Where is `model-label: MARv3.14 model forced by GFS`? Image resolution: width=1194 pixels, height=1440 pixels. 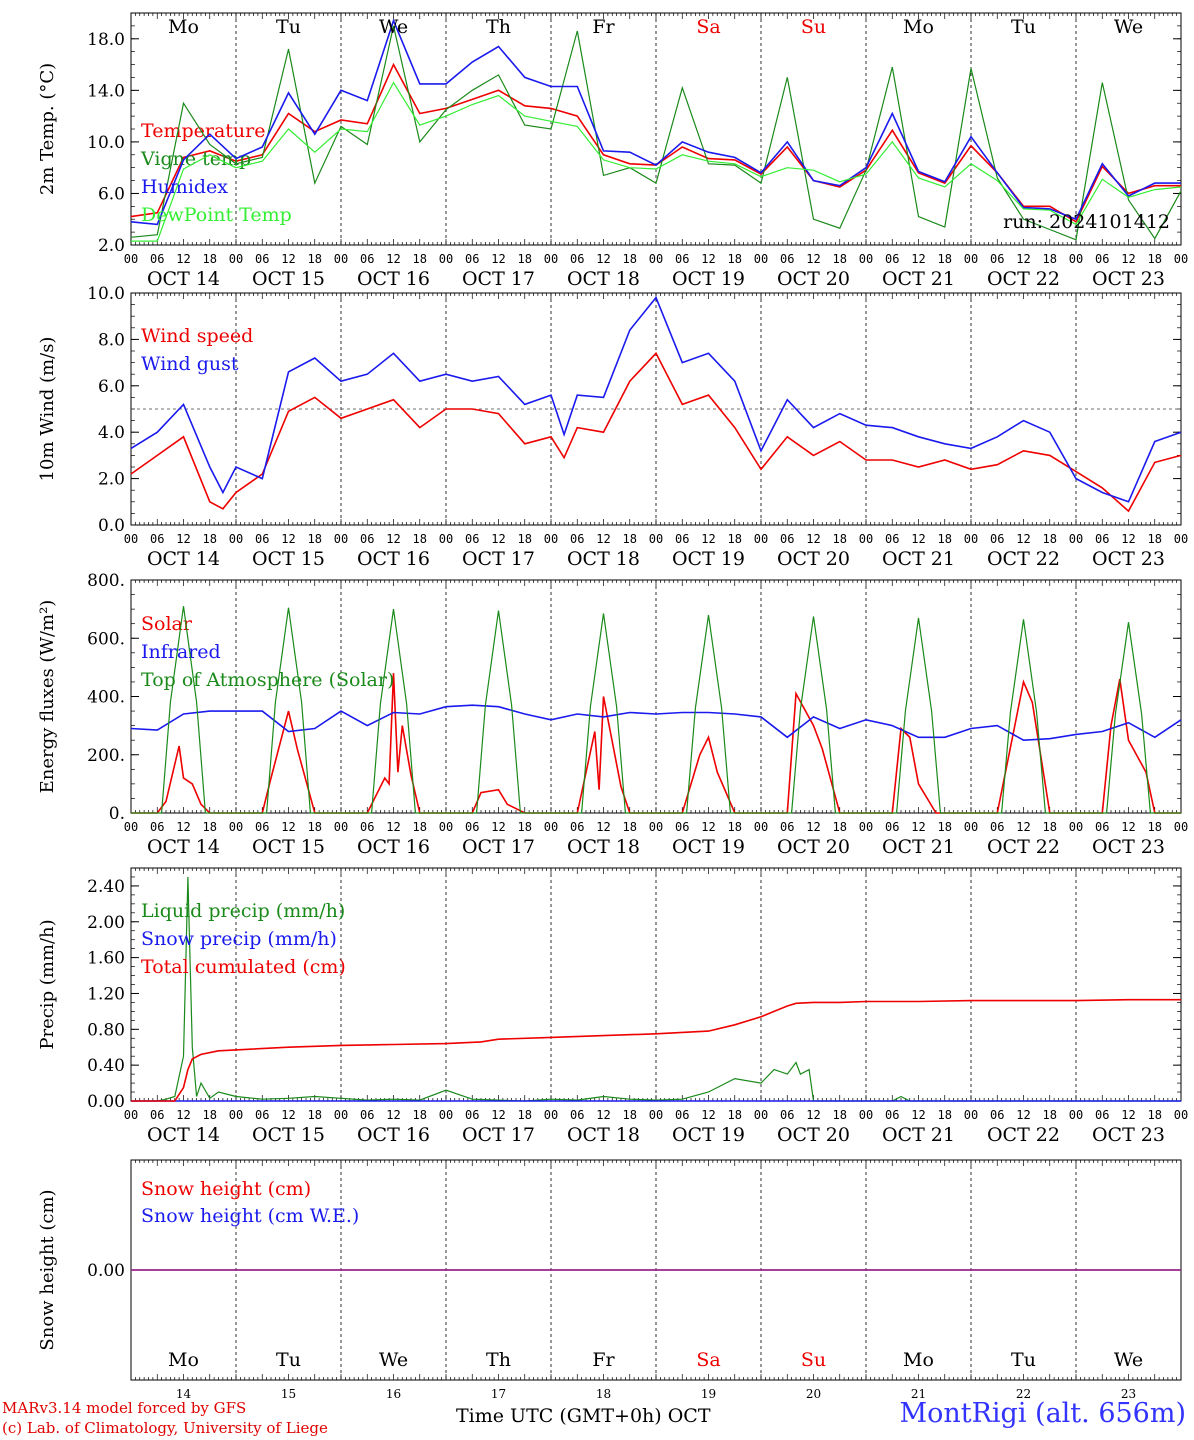 model-label: MARv3.14 model forced by GFS is located at coordinates (124, 1408).